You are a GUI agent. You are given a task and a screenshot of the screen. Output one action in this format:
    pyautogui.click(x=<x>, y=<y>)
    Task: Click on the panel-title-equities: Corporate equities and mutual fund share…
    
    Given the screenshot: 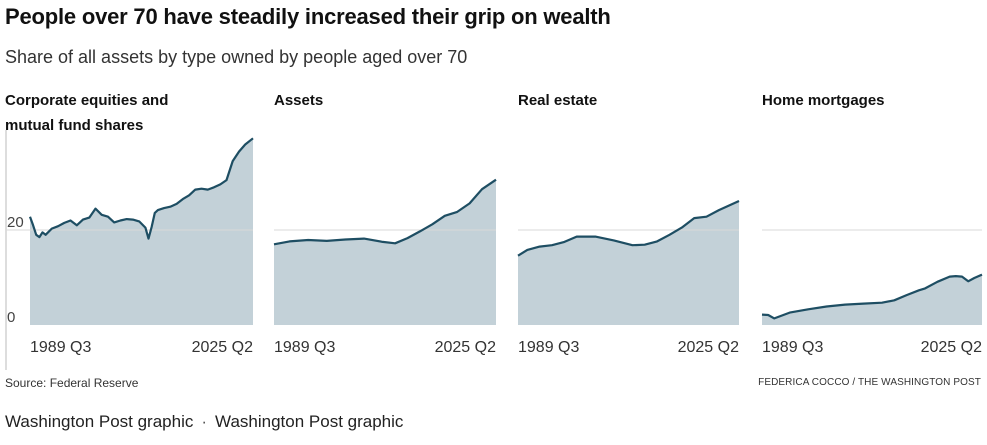 What is the action you would take?
    pyautogui.click(x=86, y=113)
    